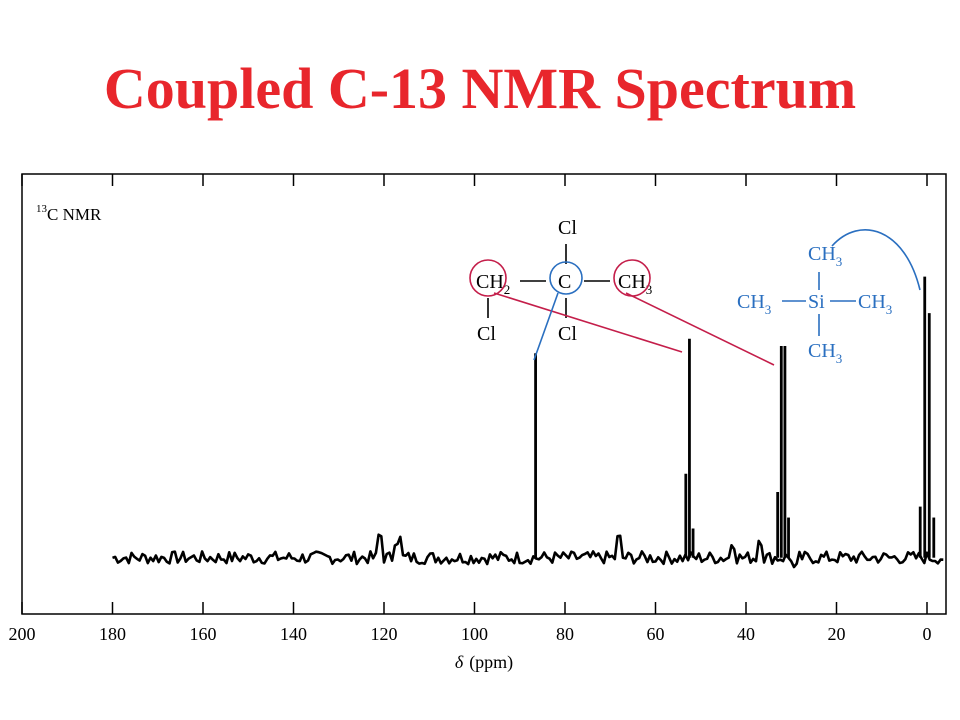 The image size is (960, 720). I want to click on tms-si: Si, so click(816, 302).